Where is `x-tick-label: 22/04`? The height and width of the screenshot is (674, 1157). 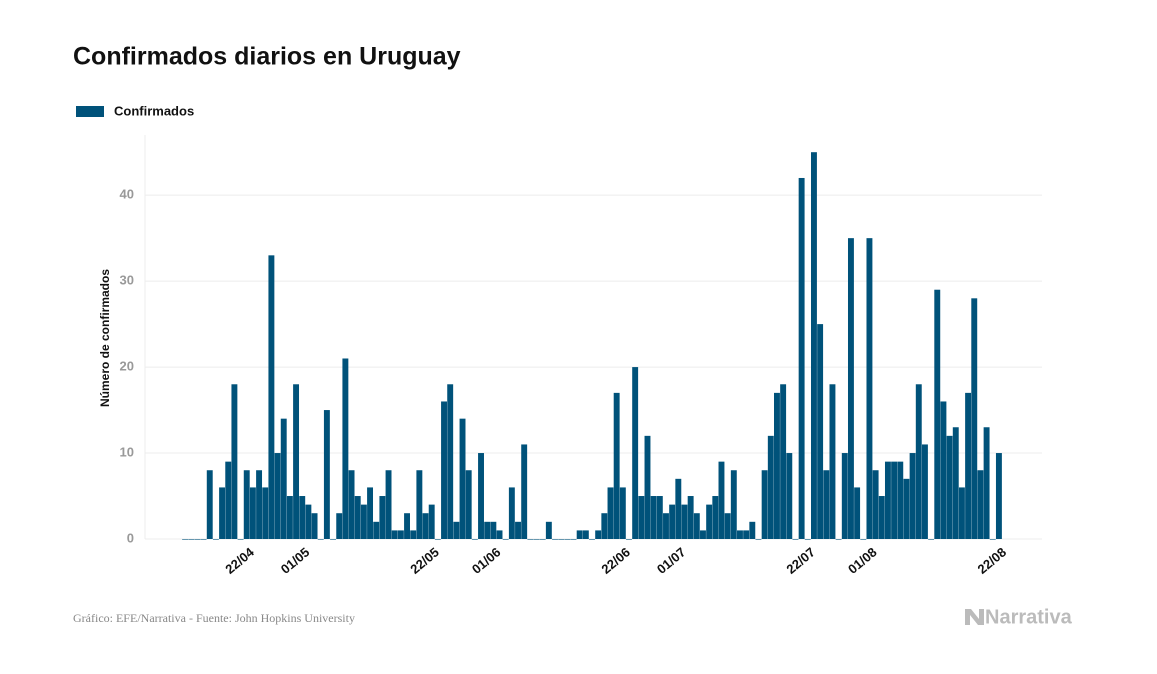
x-tick-label: 22/04 is located at coordinates (239, 560).